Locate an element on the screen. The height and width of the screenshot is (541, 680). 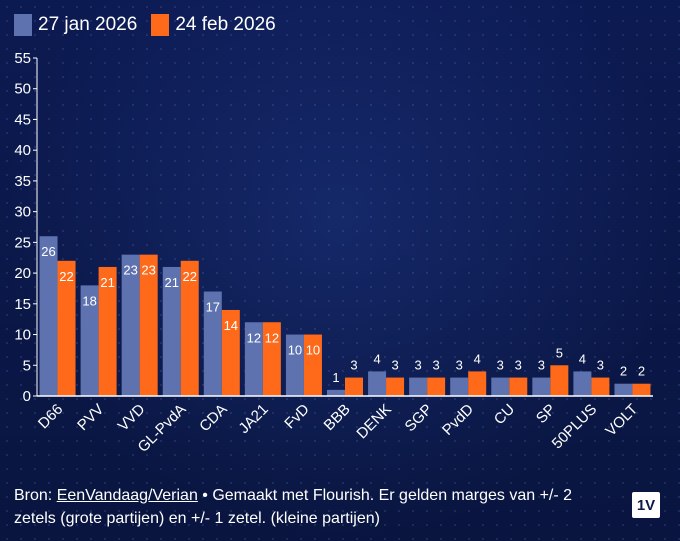
y-tick-label: 50 is located at coordinates (22, 89).